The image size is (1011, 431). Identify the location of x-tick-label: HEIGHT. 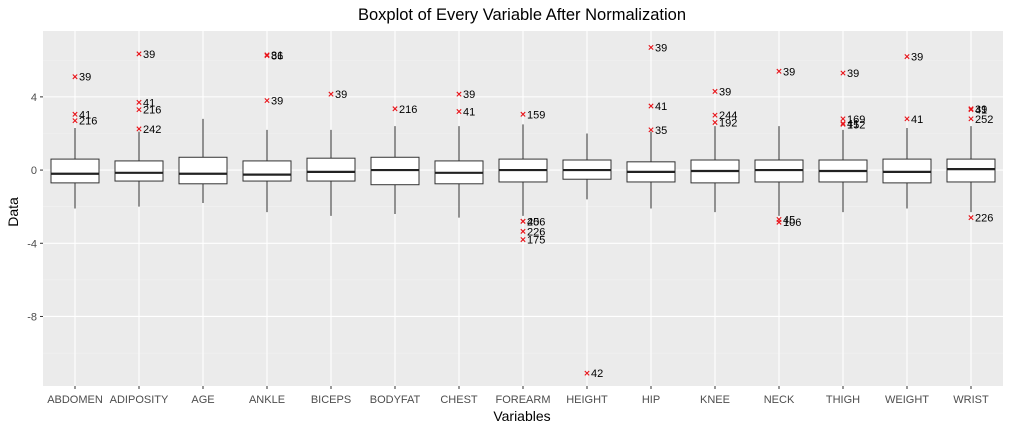
(587, 400).